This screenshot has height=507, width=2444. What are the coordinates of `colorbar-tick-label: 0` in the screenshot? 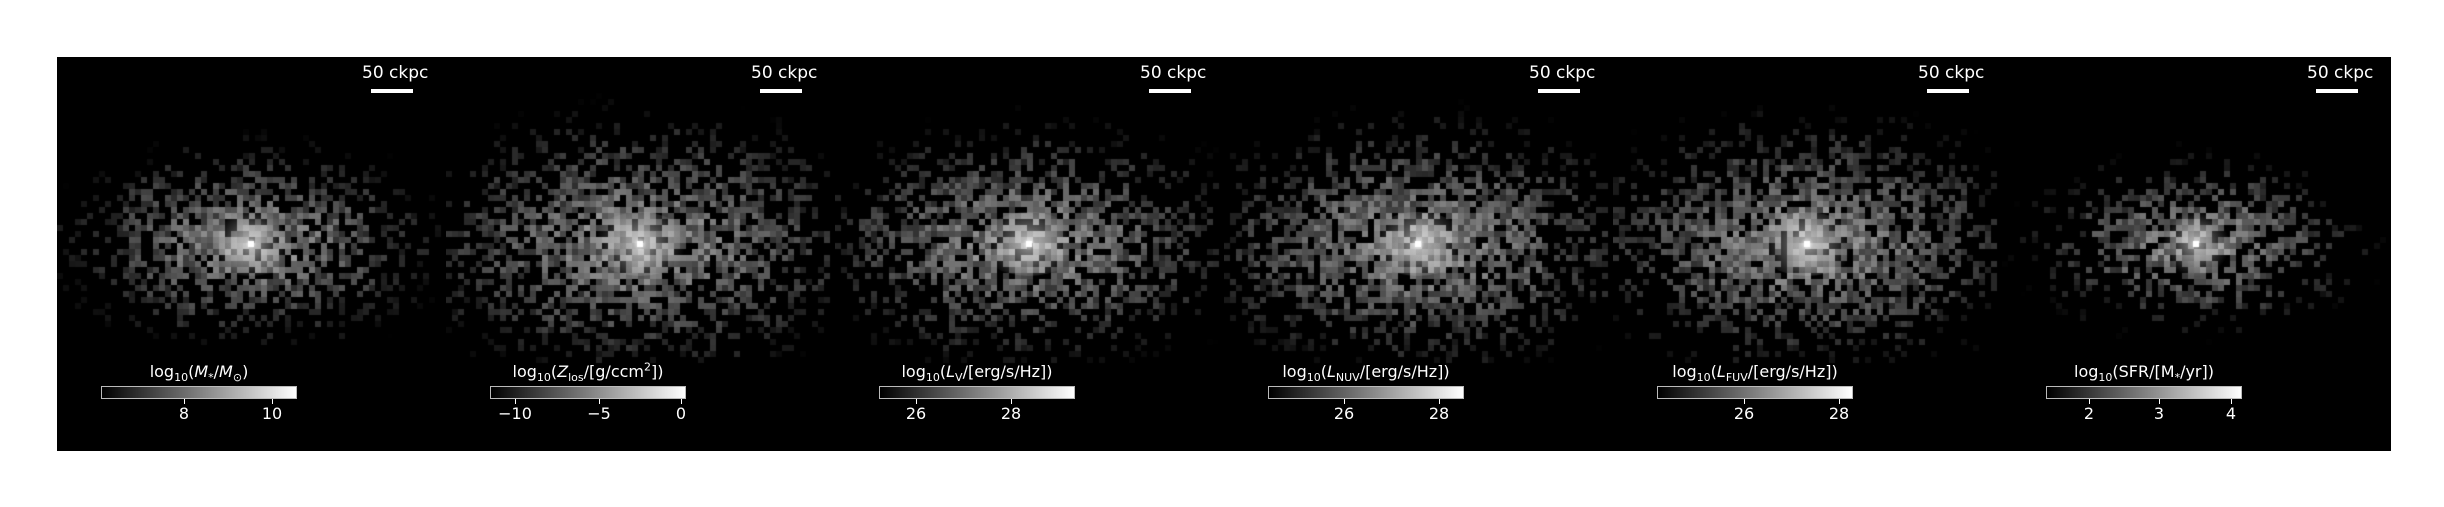 It's located at (681, 413).